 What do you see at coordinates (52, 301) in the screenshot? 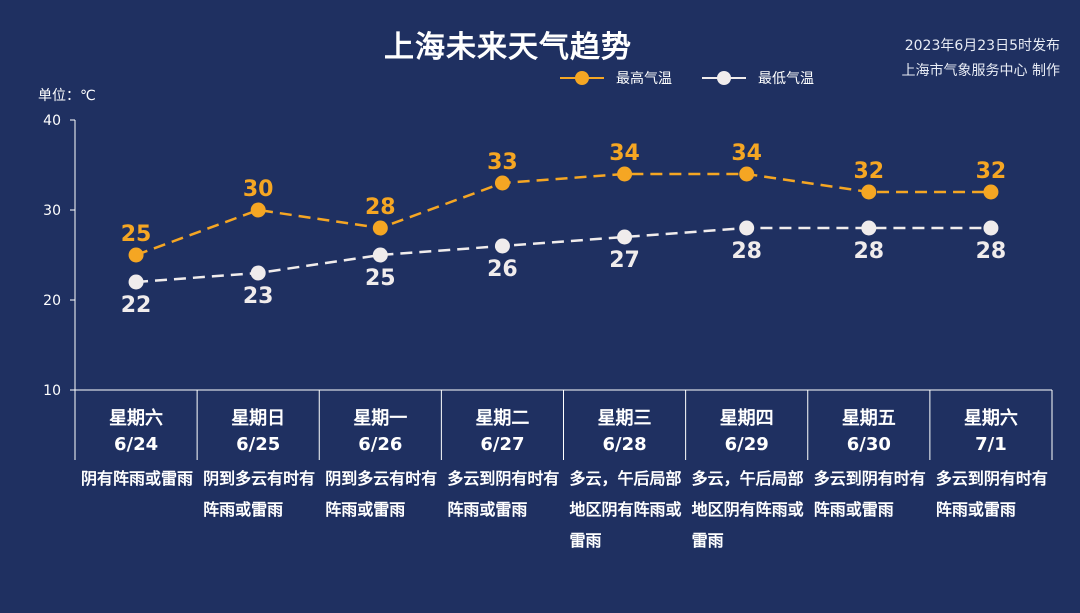
I see `y-tick-label: 20` at bounding box center [52, 301].